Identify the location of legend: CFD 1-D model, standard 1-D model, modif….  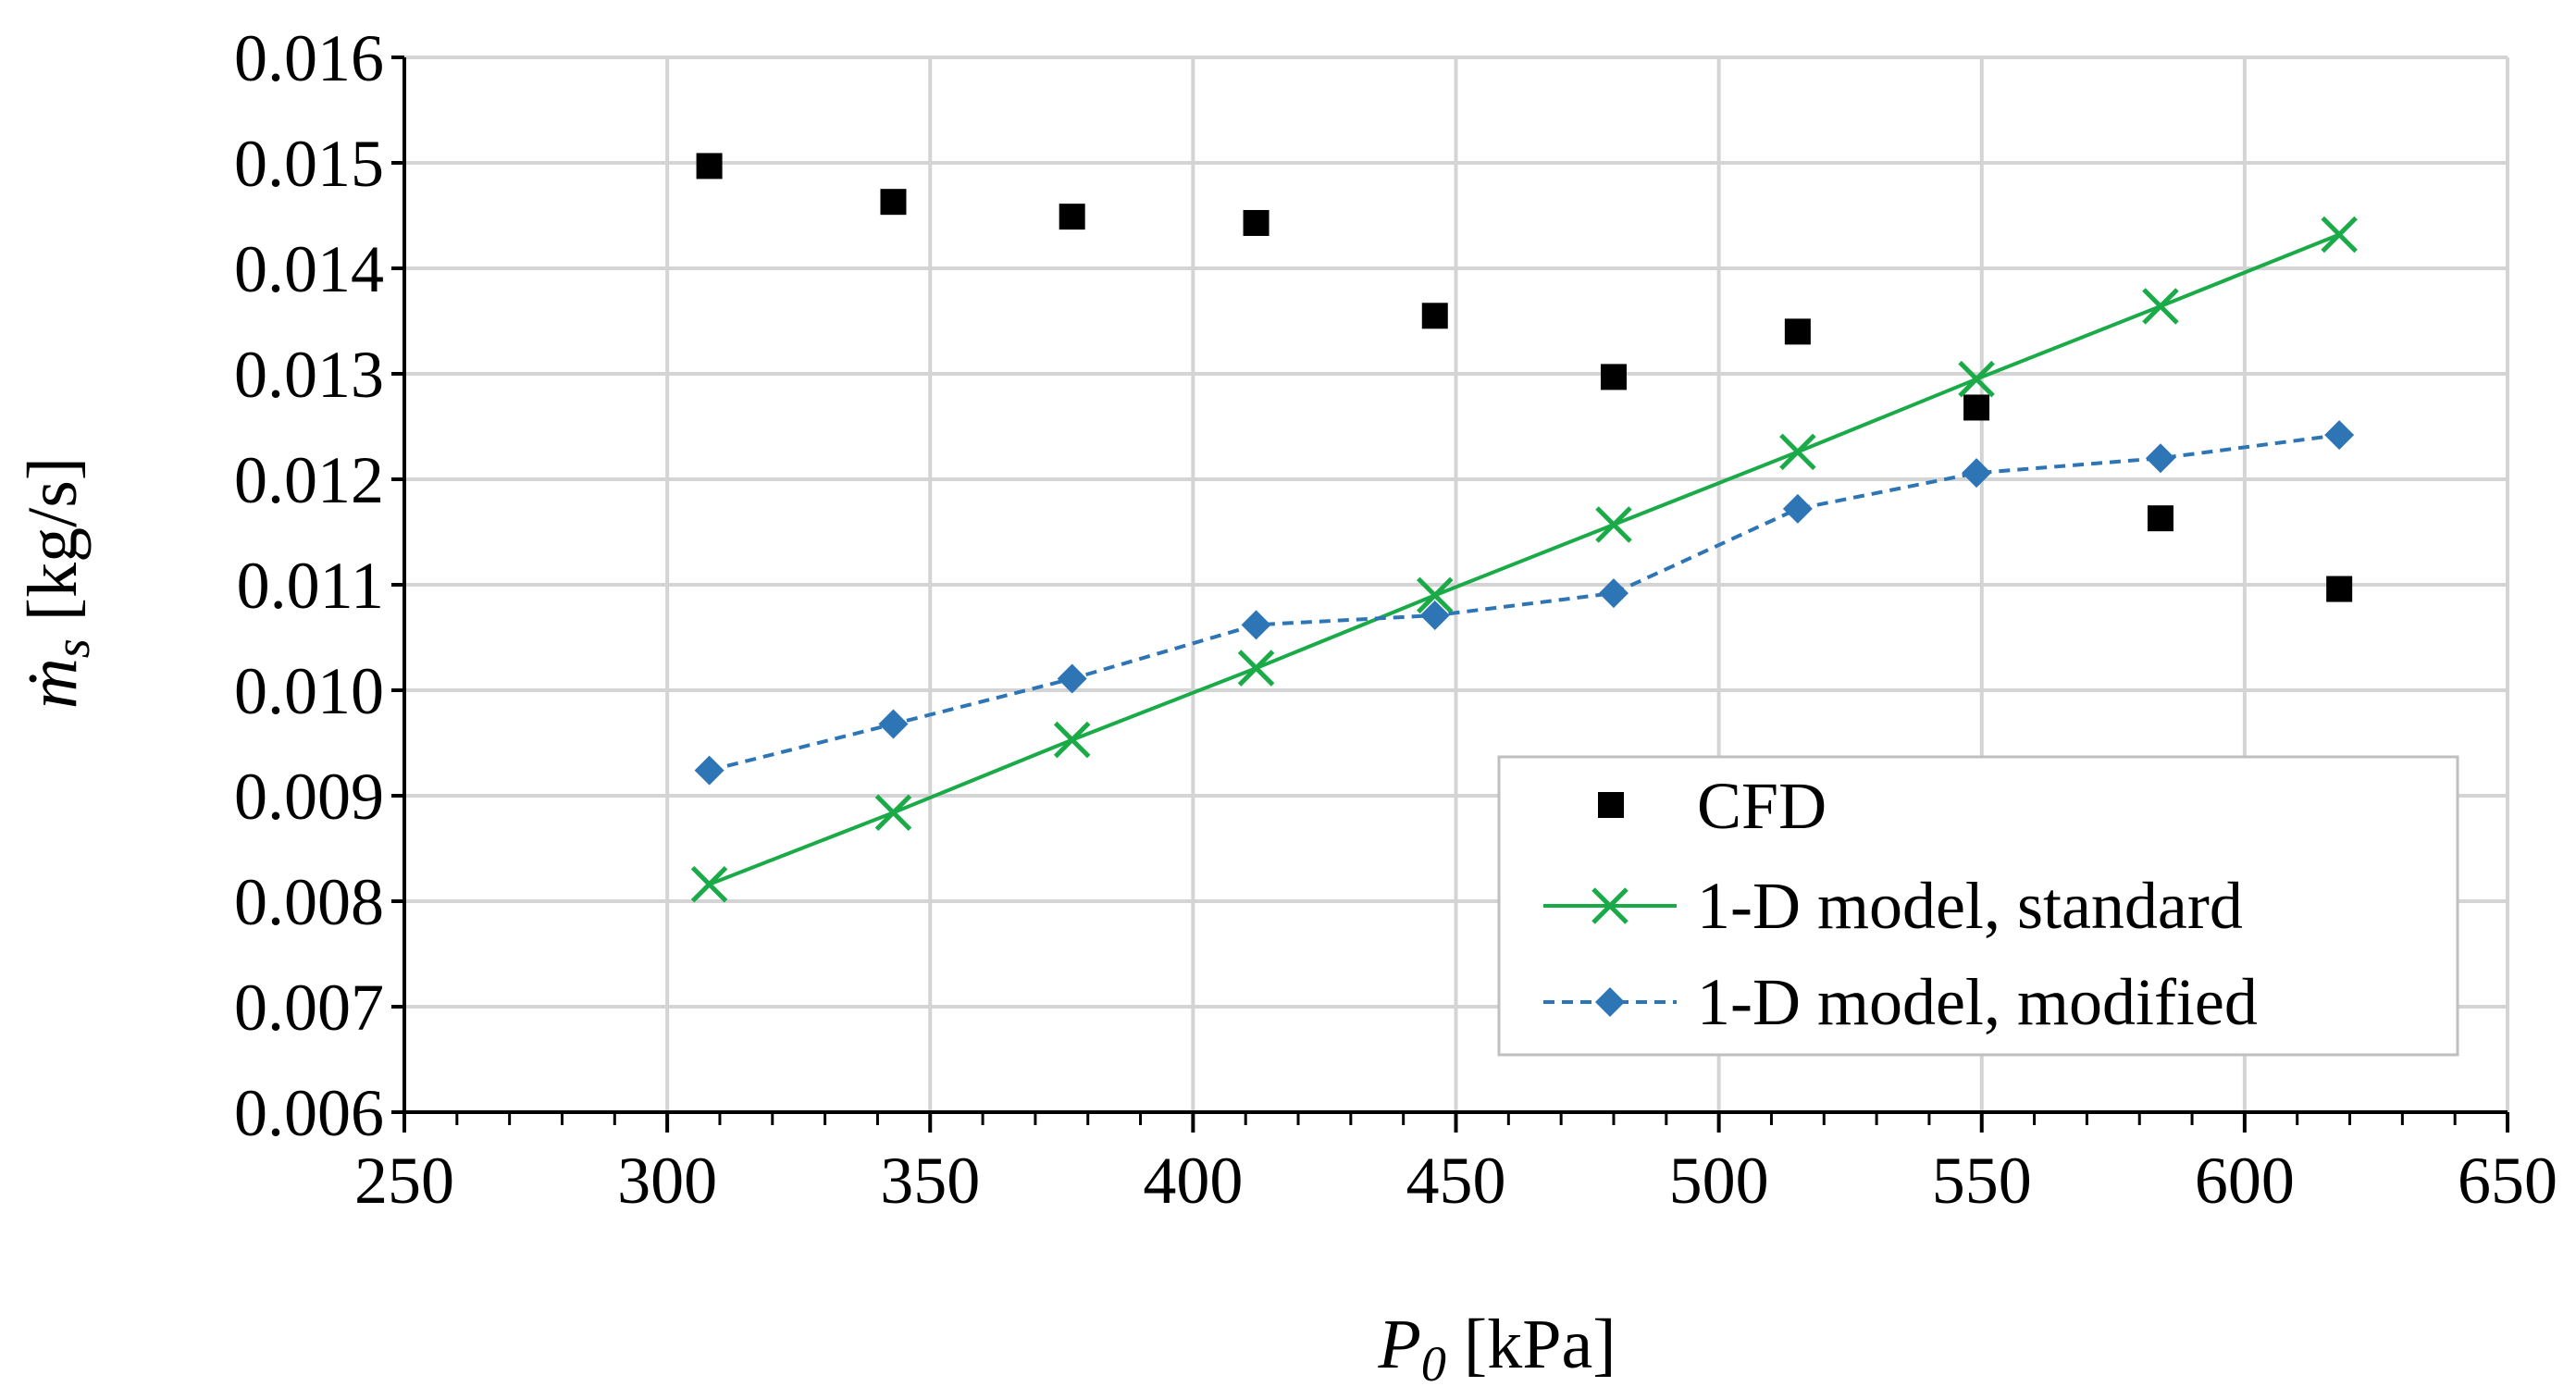
(1978, 906).